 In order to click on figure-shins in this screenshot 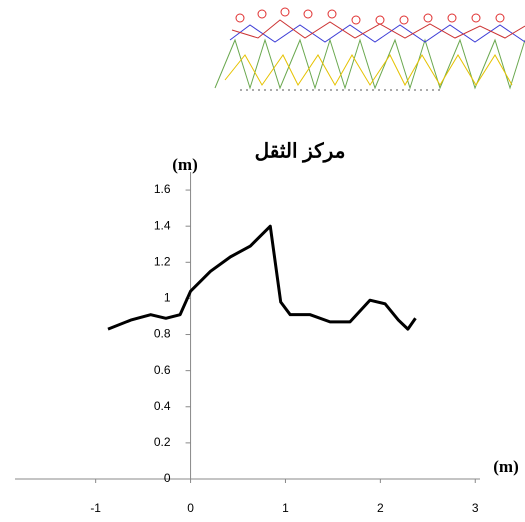, I will do `click(368, 70)`.